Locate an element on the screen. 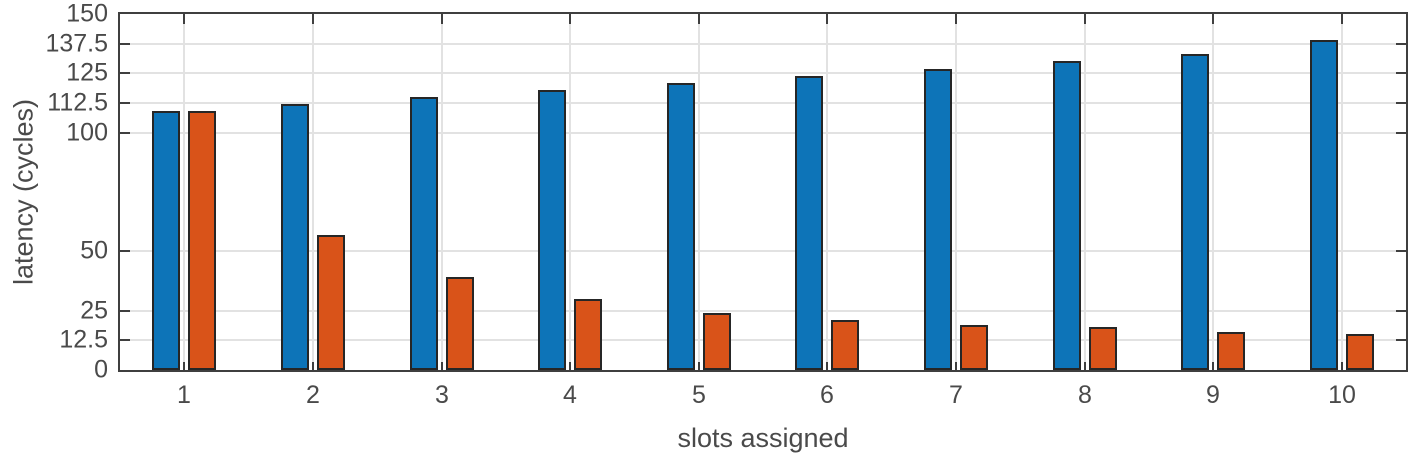 This screenshot has height=457, width=1412. x-tick-label: 10 is located at coordinates (1342, 395).